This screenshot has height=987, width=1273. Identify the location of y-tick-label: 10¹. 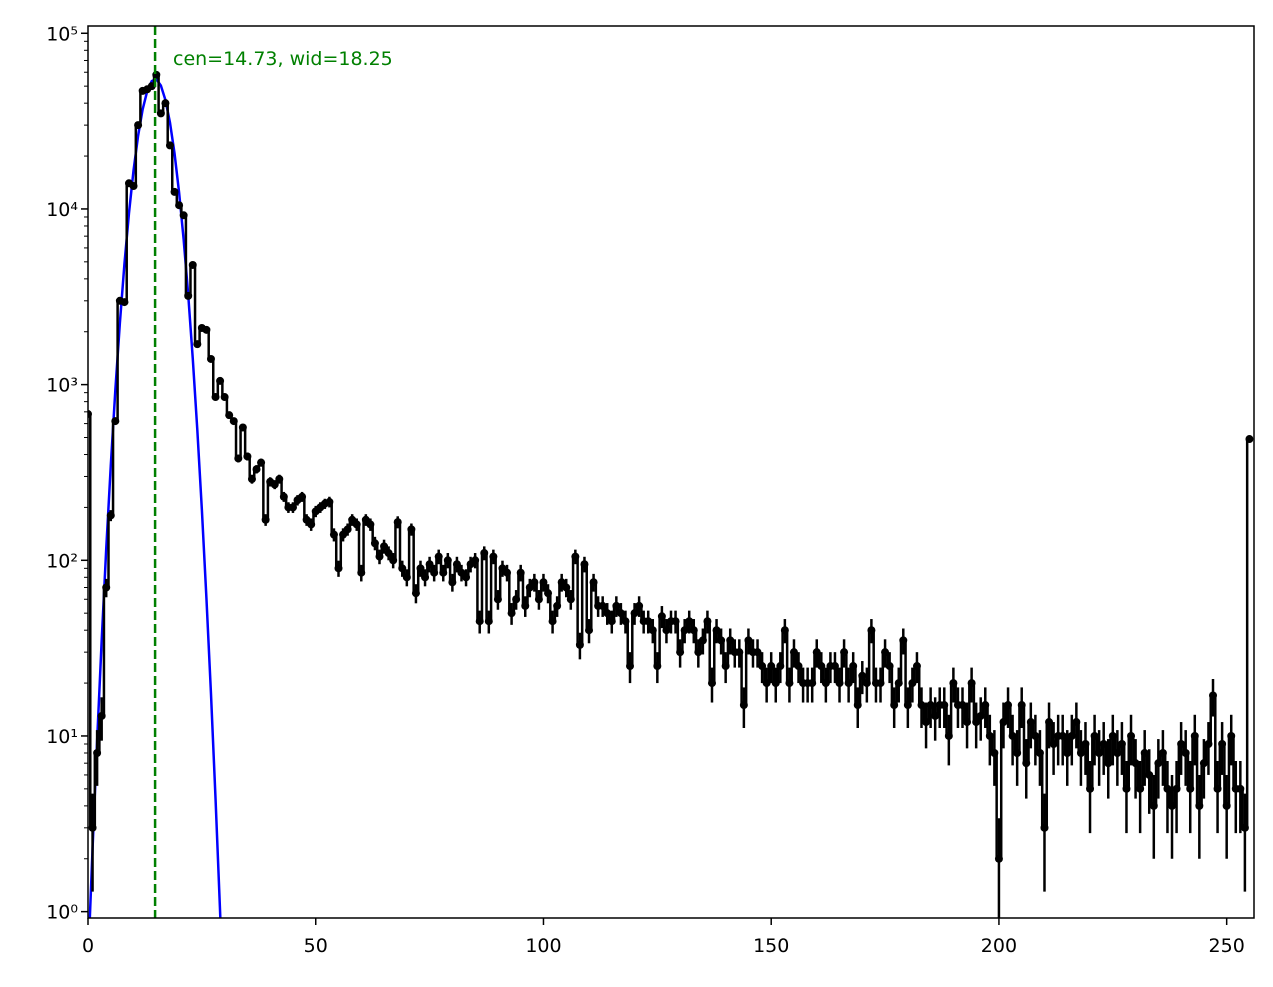
(62, 737).